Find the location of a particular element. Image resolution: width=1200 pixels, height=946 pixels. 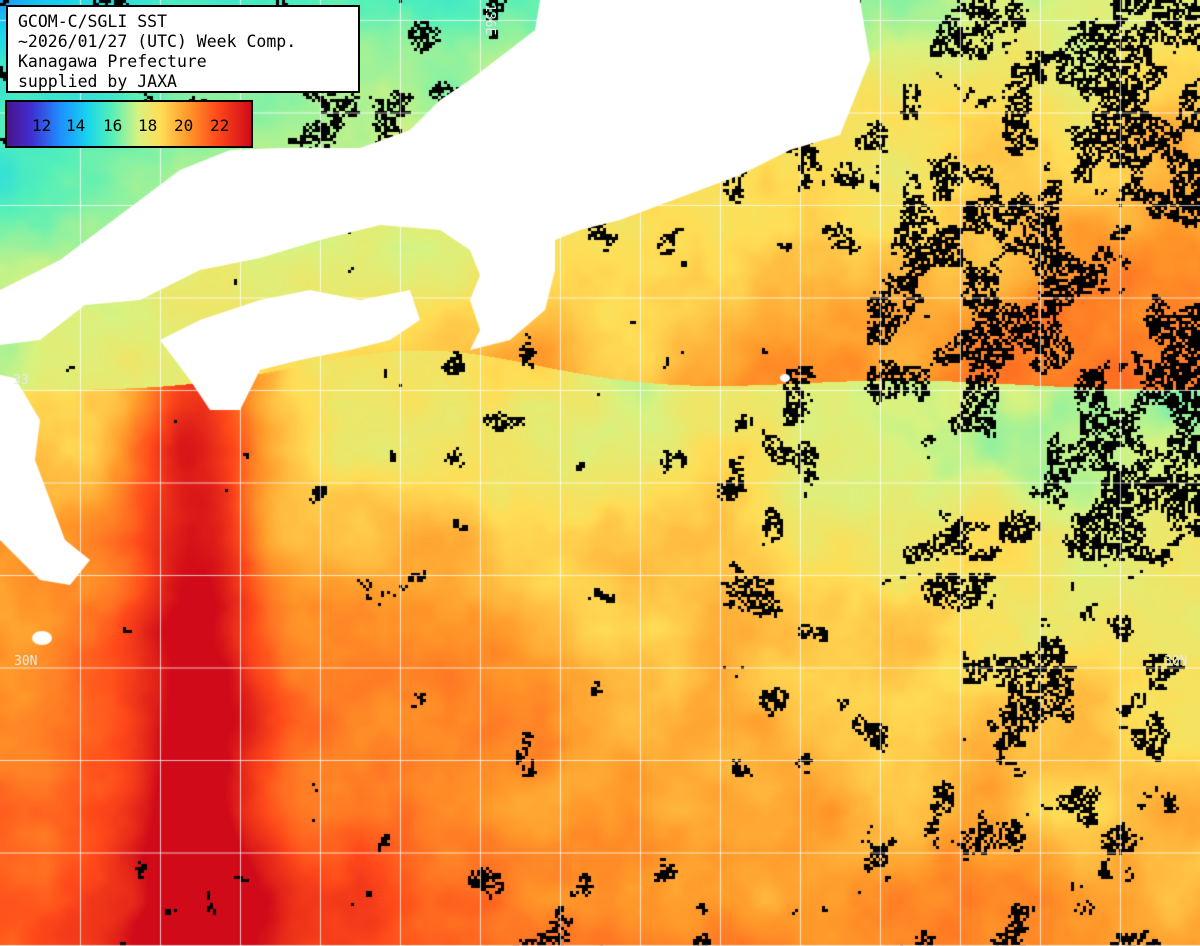

legend-label: 12 is located at coordinates (42, 125).